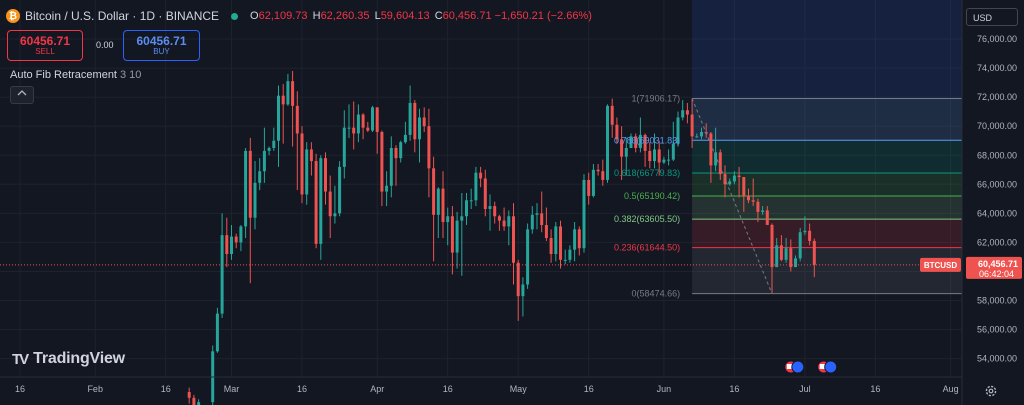 Image resolution: width=1024 pixels, height=405 pixels. I want to click on buy-label: BUY, so click(161, 51).